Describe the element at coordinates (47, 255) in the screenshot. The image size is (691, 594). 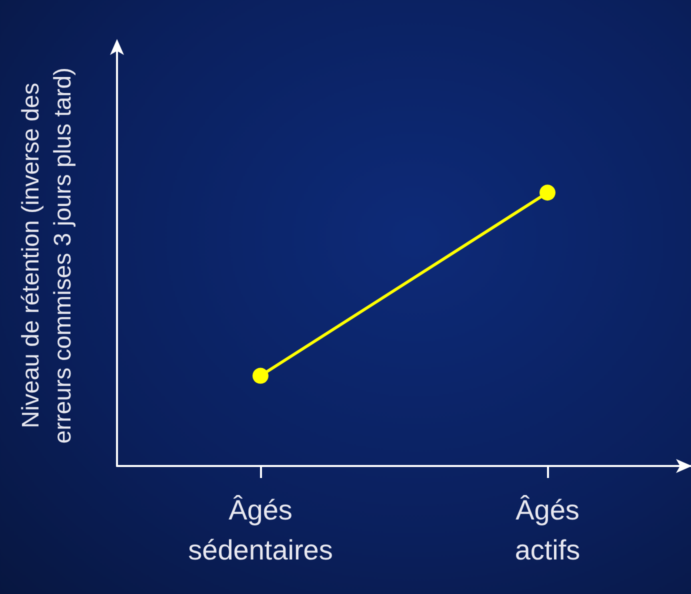
I see `y-axis-title: Niveau de rétention (inverse des erreurs commises 3 jours plus tard)` at that location.